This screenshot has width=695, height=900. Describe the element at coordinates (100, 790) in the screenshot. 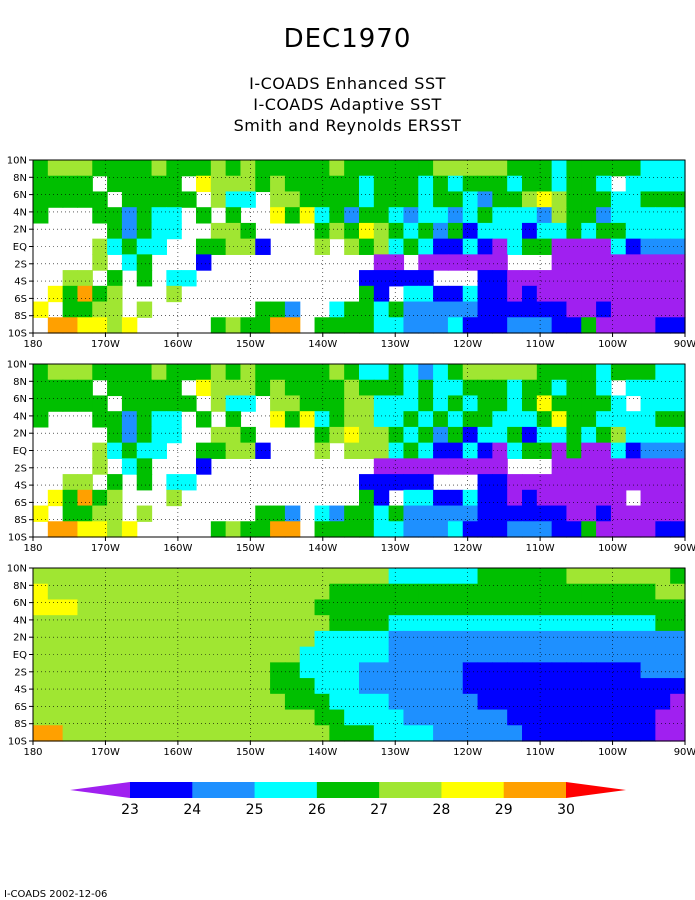

I see `colorbar-arrow-low` at that location.